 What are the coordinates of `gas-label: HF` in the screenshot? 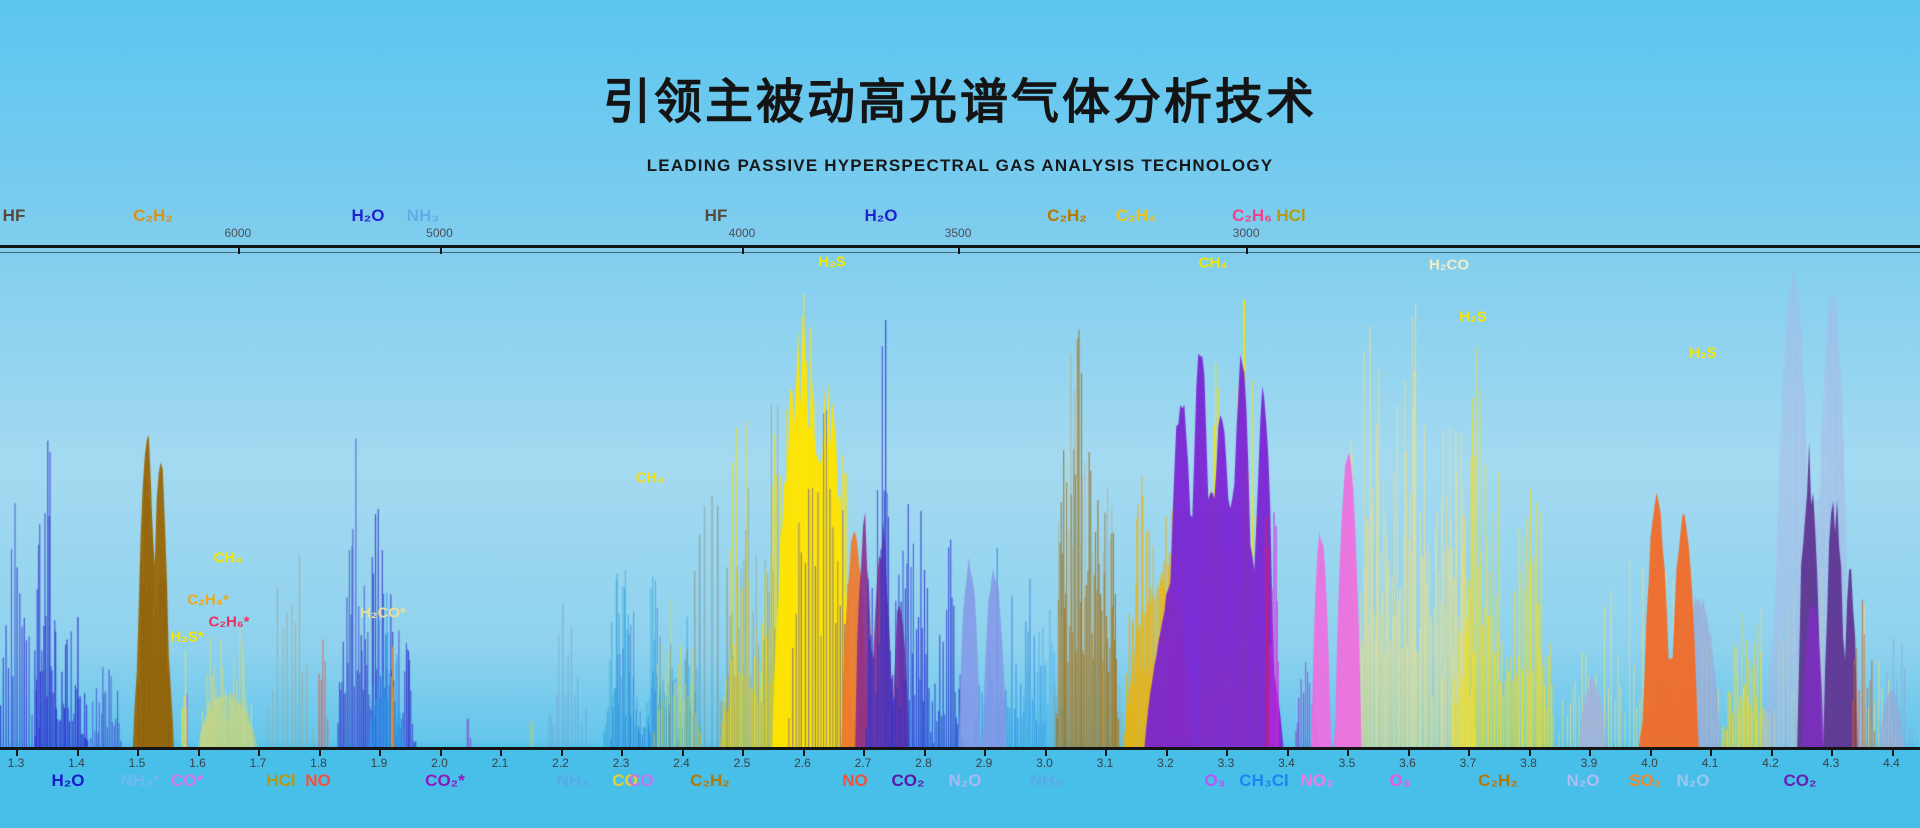 It's located at (716, 215).